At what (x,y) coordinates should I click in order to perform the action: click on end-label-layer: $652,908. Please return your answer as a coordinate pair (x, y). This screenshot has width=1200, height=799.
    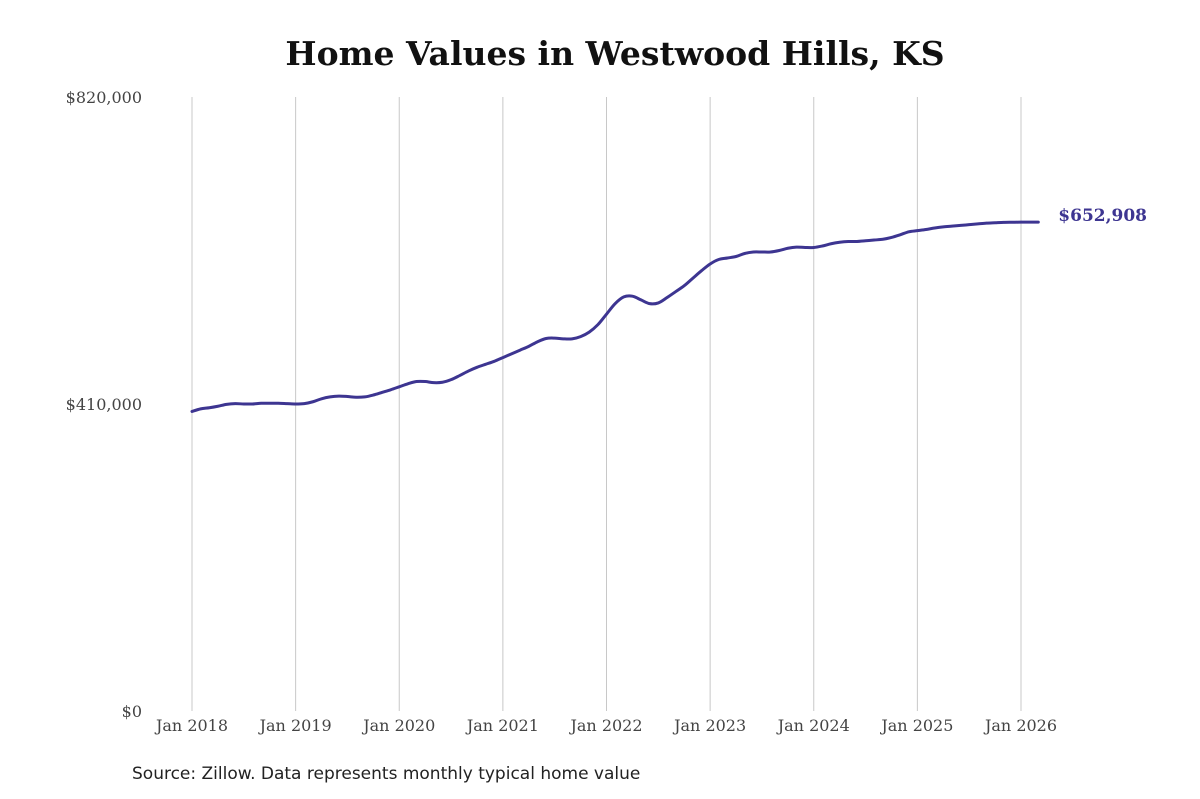
    Looking at the image, I should click on (1102, 216).